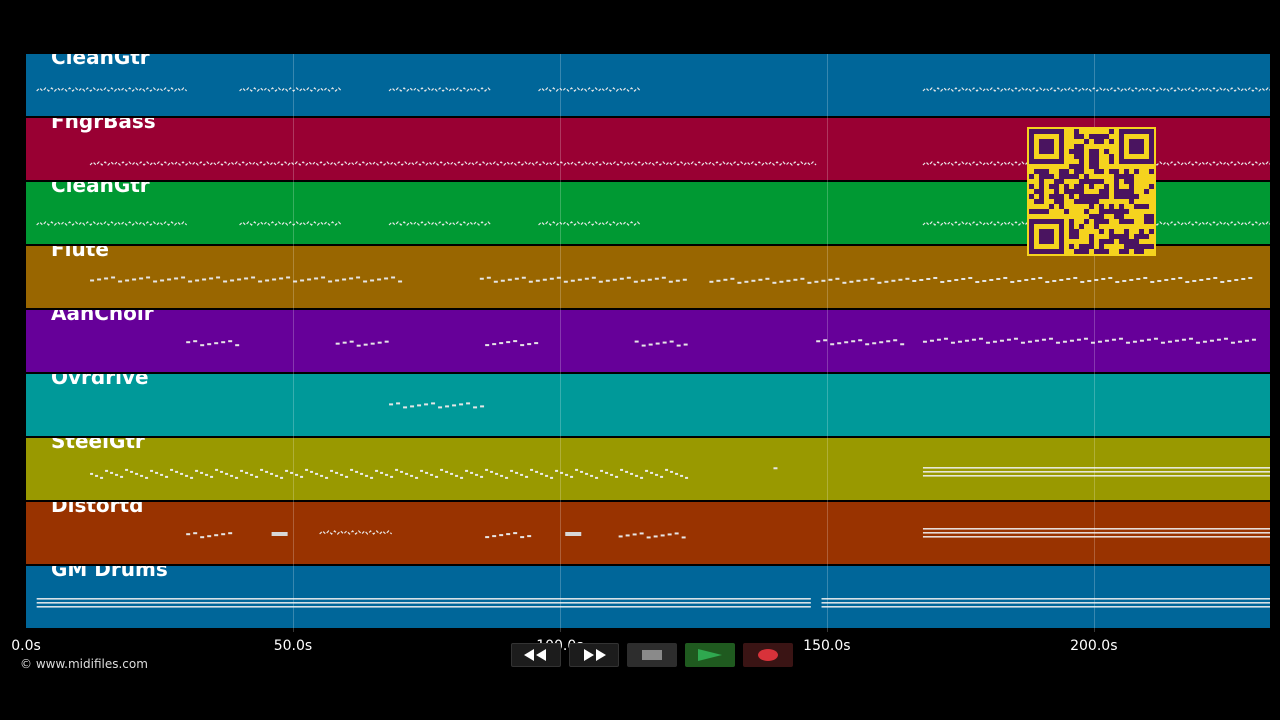 The image size is (1280, 720). I want to click on time-tick-label: 50.0s, so click(293, 646).